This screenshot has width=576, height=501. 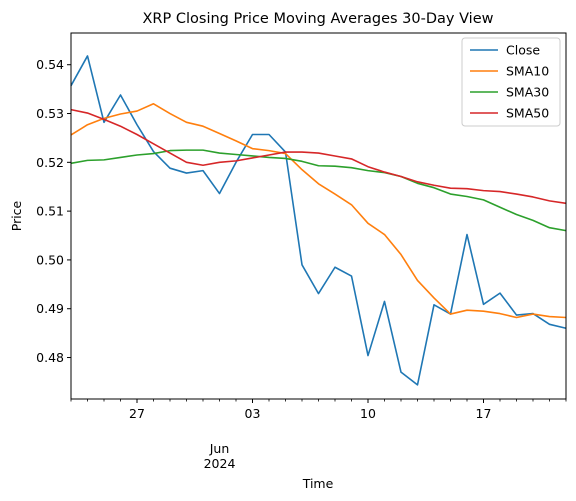 I want to click on legend-label-close: Close, so click(x=523, y=50).